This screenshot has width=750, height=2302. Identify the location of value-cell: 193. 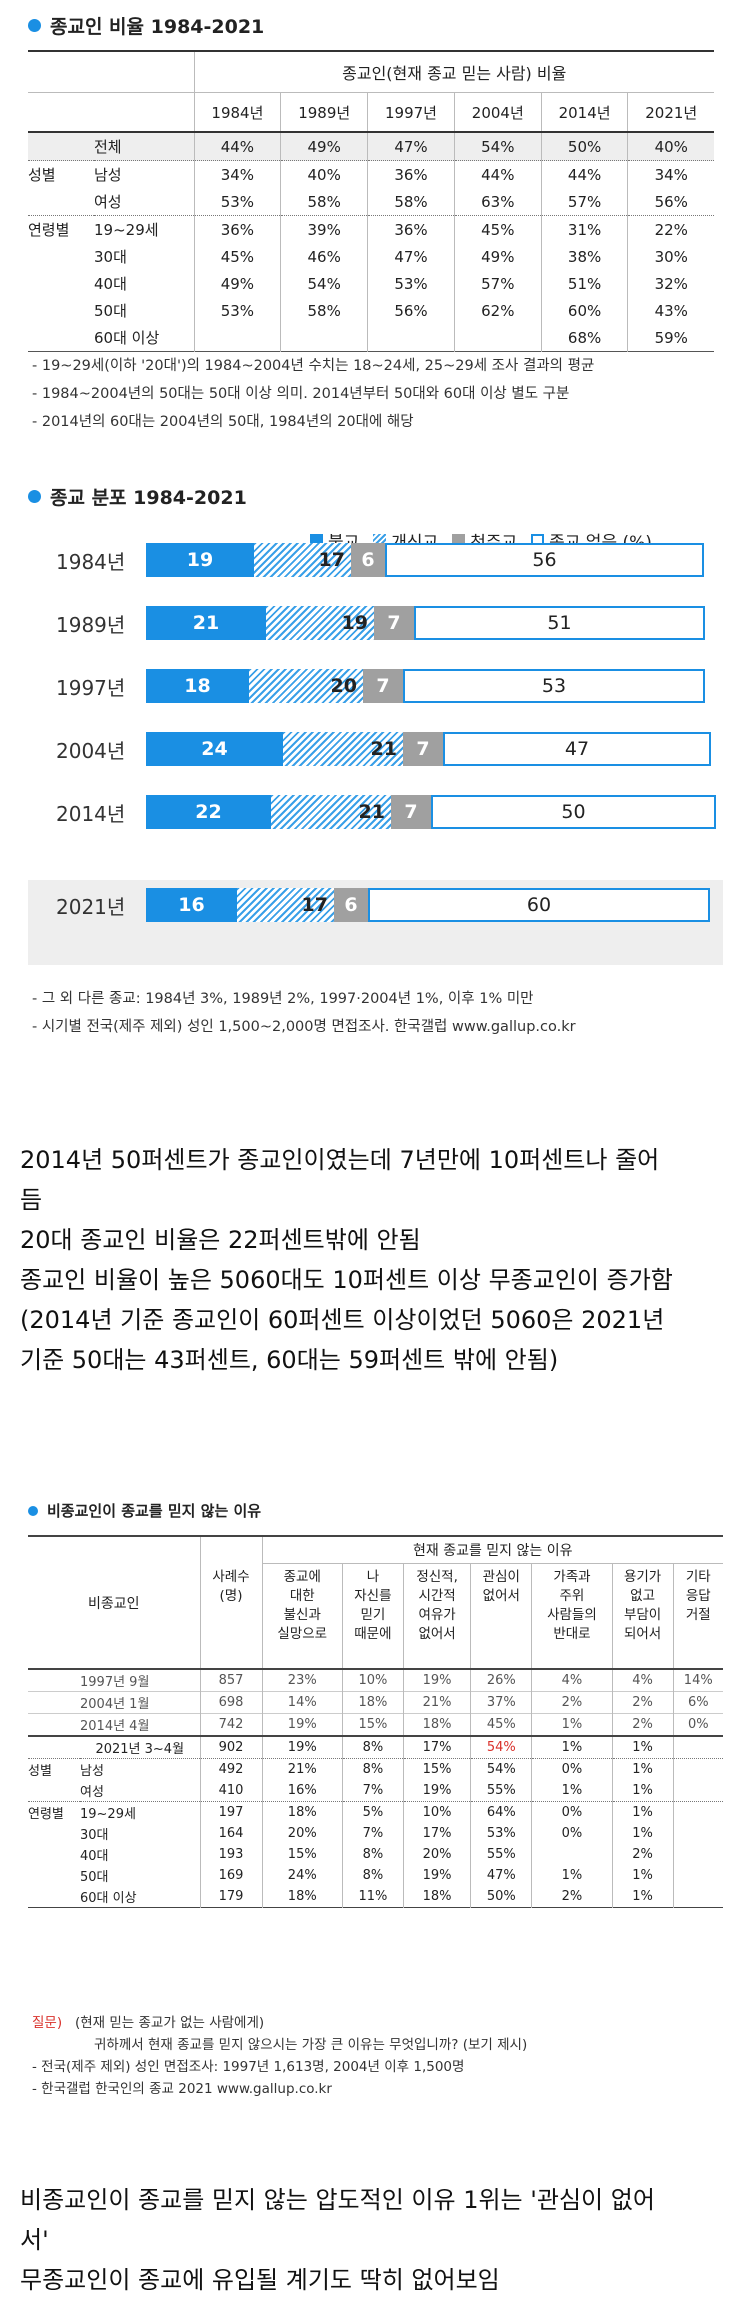
(230, 1854).